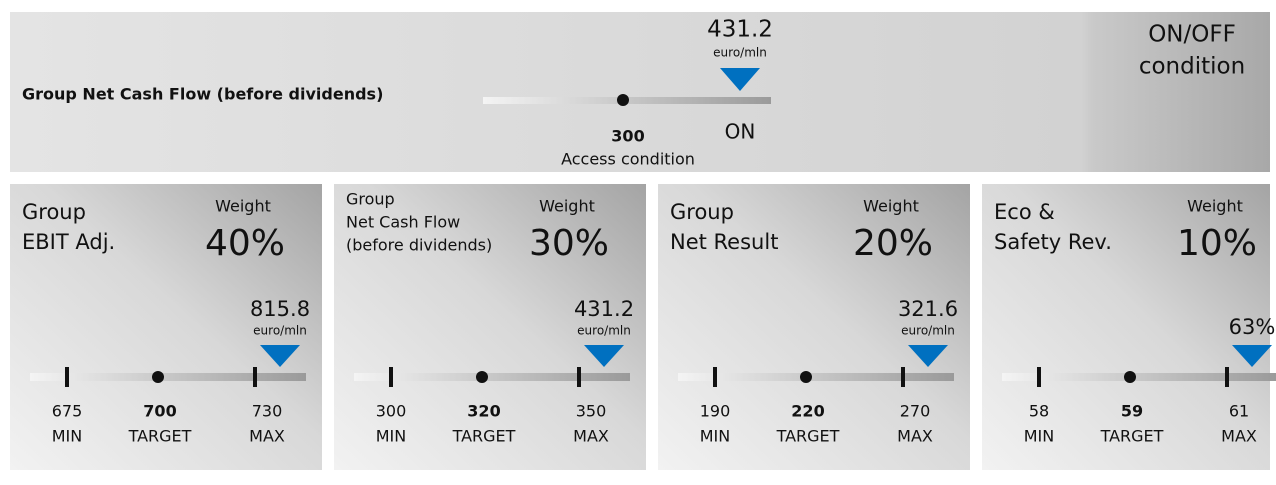  I want to click on target-value: 700, so click(159, 411).